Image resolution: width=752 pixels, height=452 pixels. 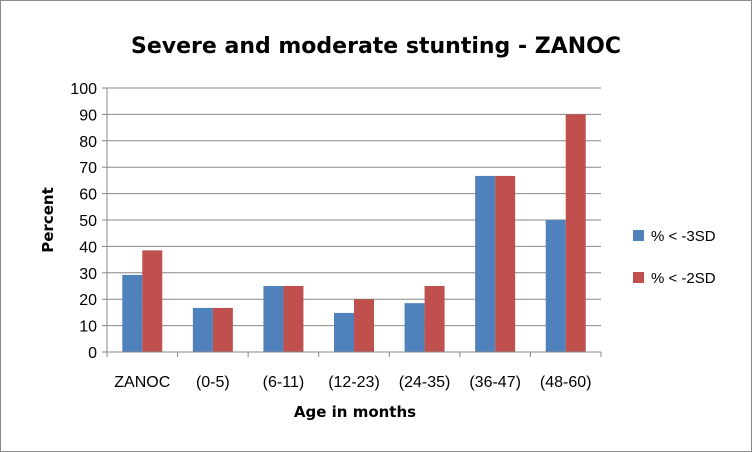 I want to click on y-tick-label: 90, so click(x=88, y=115).